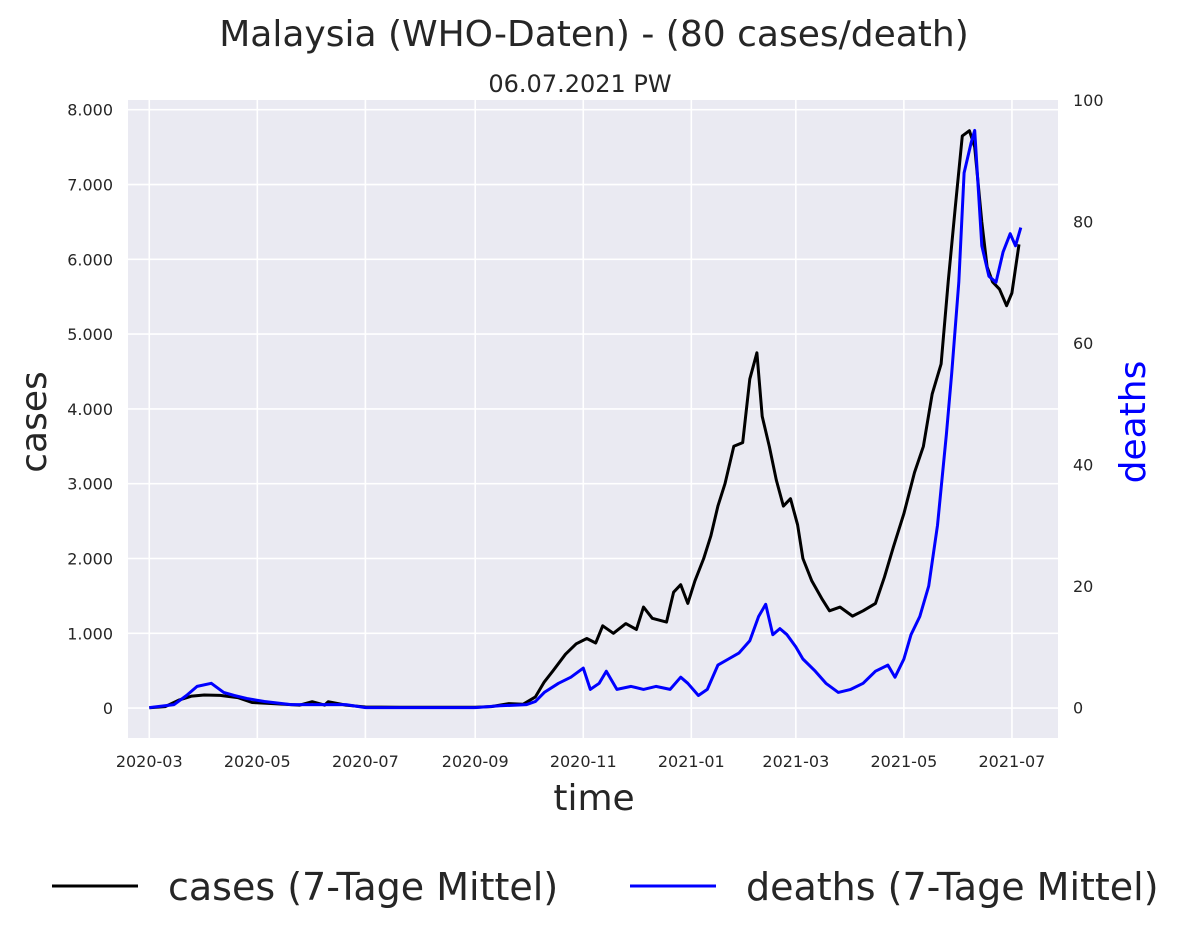  Describe the element at coordinates (1083, 222) in the screenshot. I see `y-right-tick-label: 80` at that location.